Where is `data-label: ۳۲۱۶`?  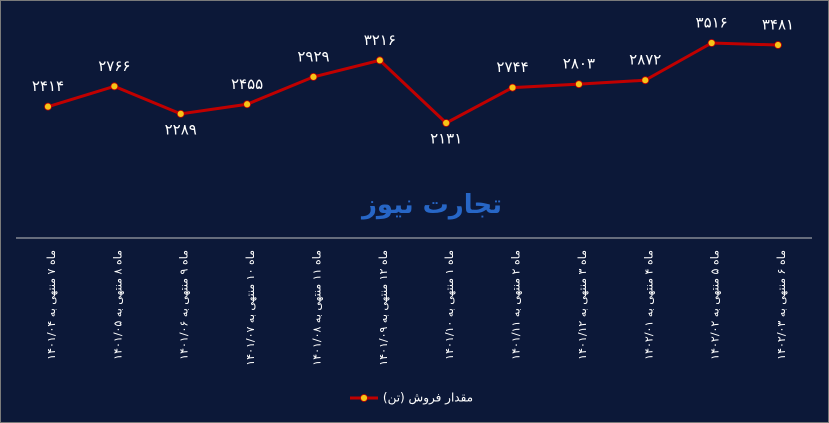
data-label: ۳۲۱۶ is located at coordinates (380, 40).